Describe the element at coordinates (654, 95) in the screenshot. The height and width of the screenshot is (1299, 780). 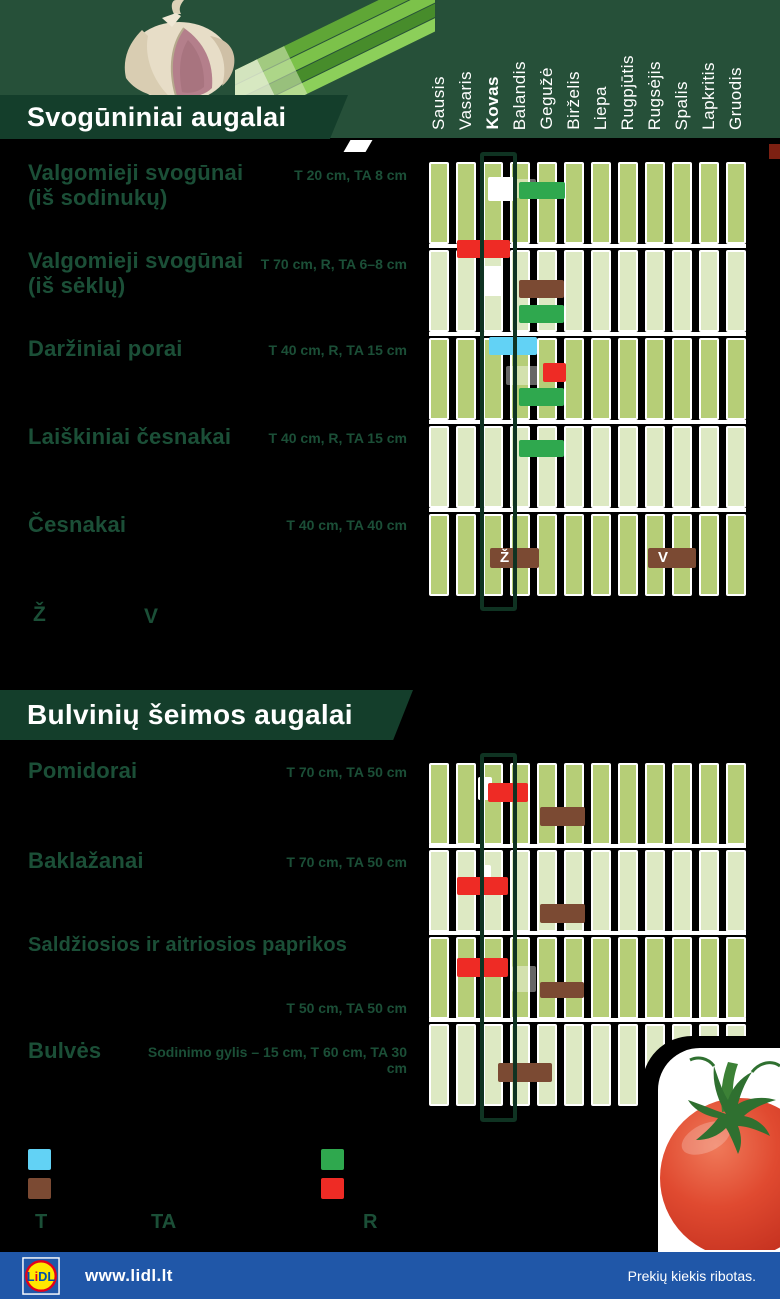
I see `month-label: Rugsėjis` at that location.